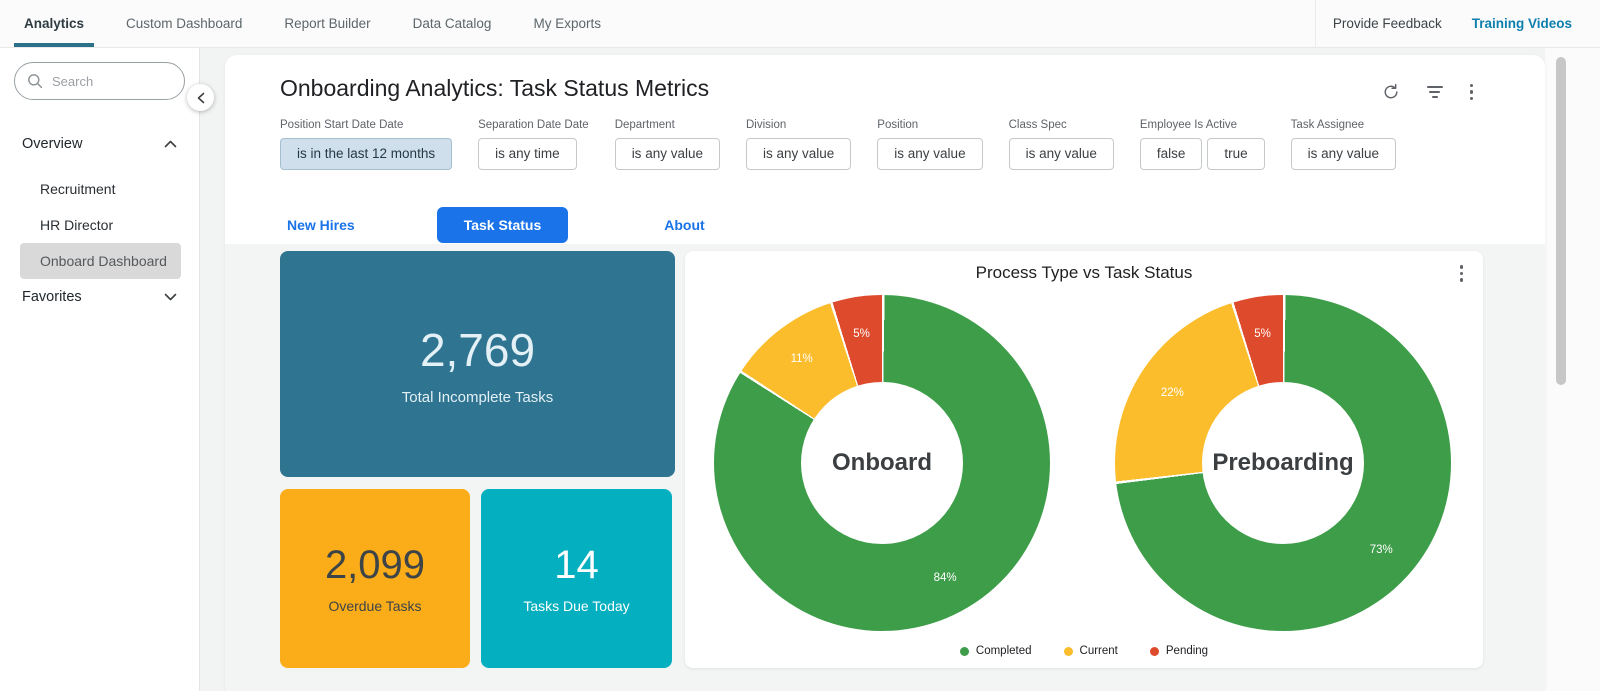 This screenshot has width=1600, height=691. What do you see at coordinates (801, 359) in the screenshot?
I see `donut-slice-label: 11%` at bounding box center [801, 359].